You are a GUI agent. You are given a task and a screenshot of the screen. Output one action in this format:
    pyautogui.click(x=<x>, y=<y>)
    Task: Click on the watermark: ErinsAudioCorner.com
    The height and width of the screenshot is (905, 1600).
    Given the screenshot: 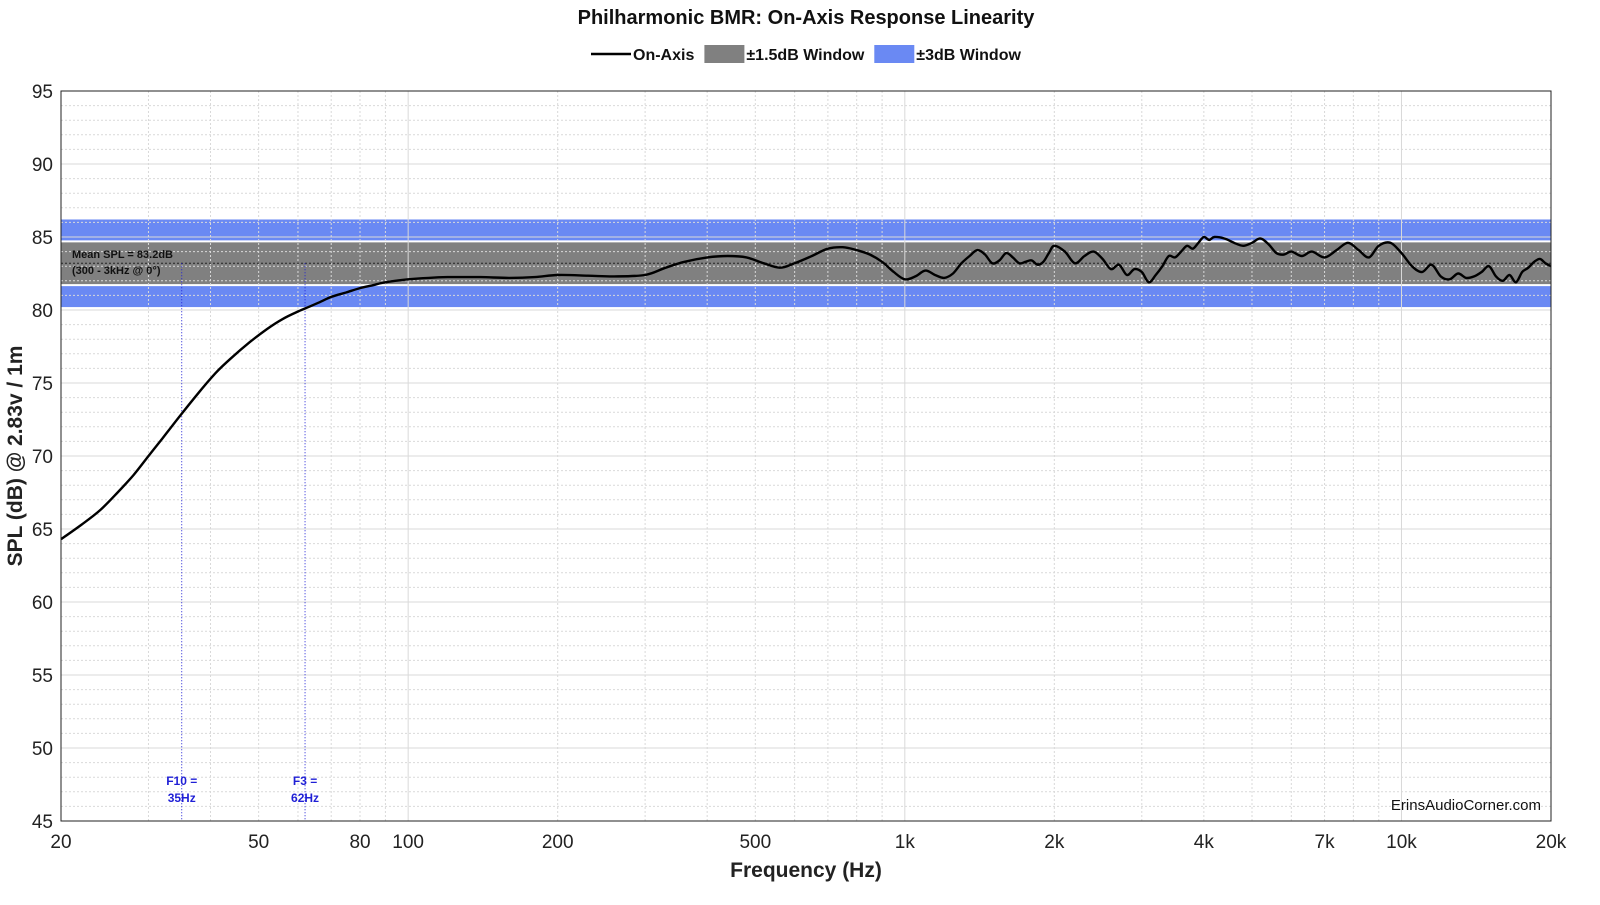 What is the action you would take?
    pyautogui.click(x=1466, y=805)
    